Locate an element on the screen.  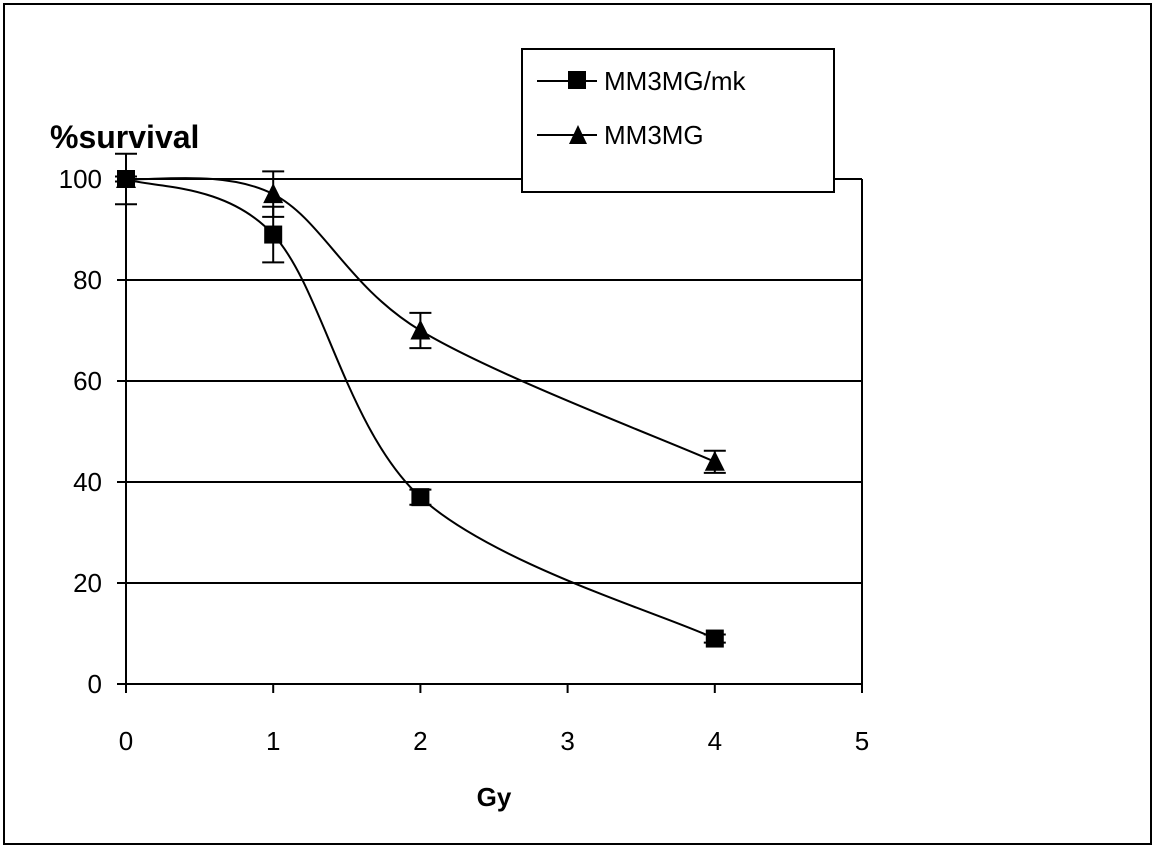
x-tick-label-0: 0 is located at coordinates (126, 741).